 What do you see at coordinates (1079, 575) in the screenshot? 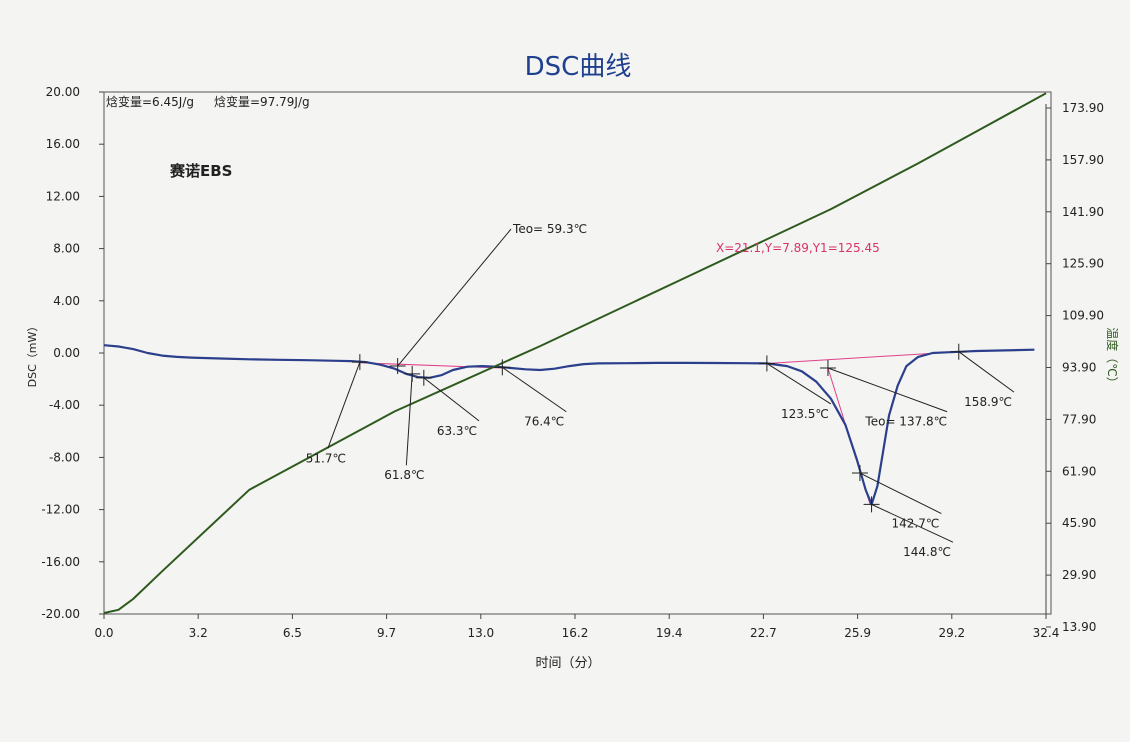
I see `y2-tick-label: 29.90` at bounding box center [1079, 575].